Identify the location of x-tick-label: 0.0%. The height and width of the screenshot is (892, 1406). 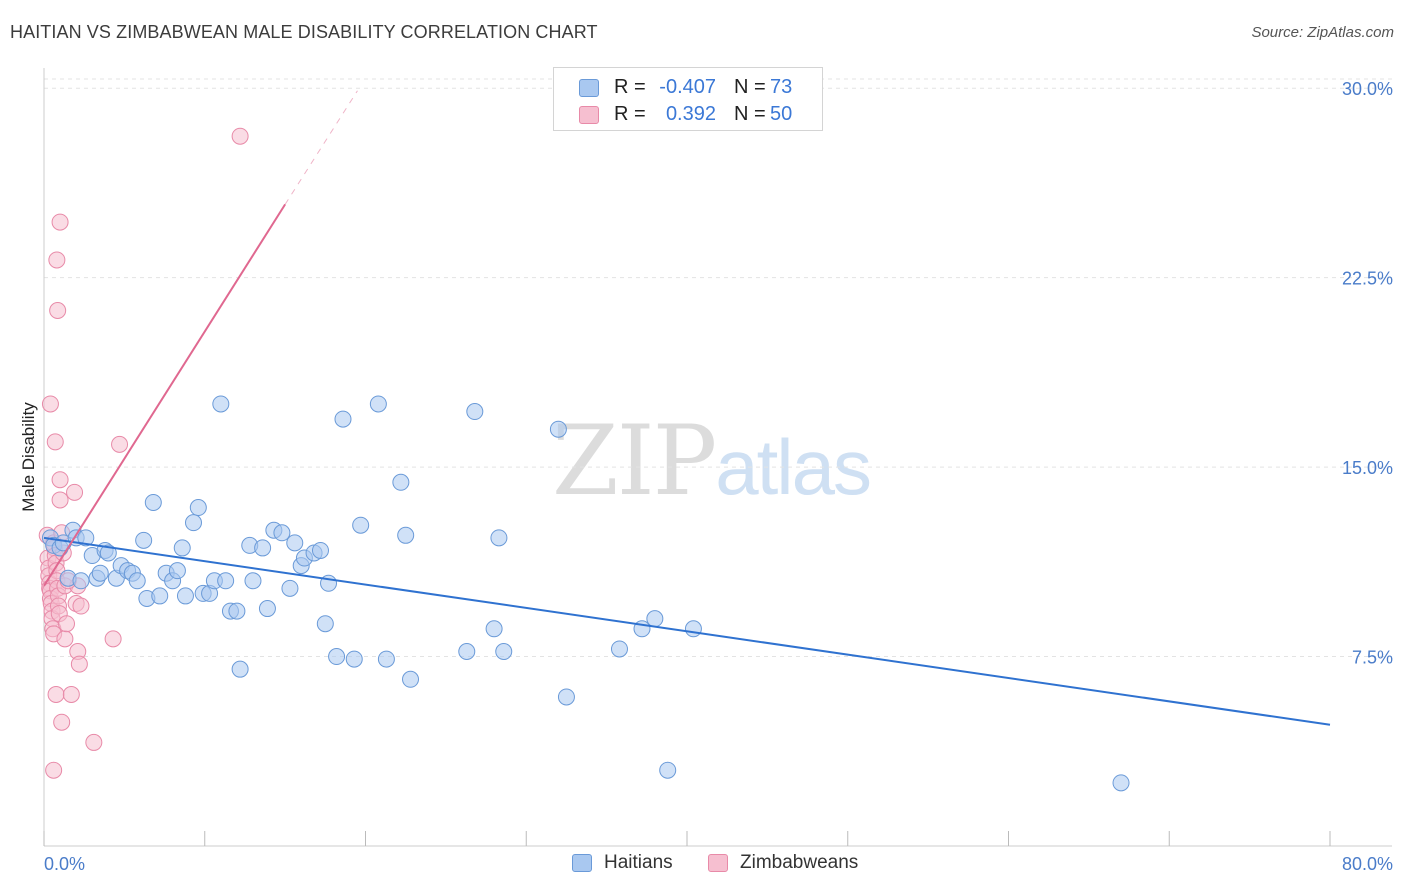
(64, 864).